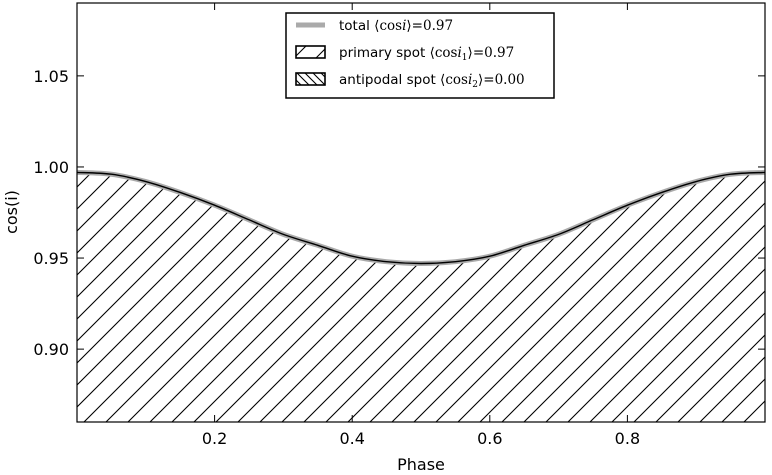 Image resolution: width=772 pixels, height=475 pixels. Describe the element at coordinates (627, 438) in the screenshot. I see `x-tick-label: 0.8` at that location.